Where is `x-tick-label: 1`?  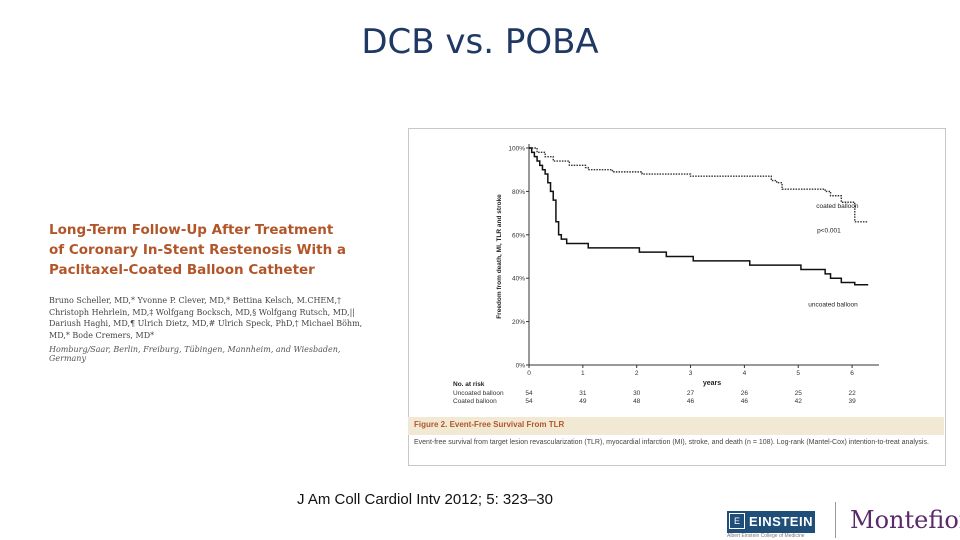 x-tick-label: 1 is located at coordinates (583, 373).